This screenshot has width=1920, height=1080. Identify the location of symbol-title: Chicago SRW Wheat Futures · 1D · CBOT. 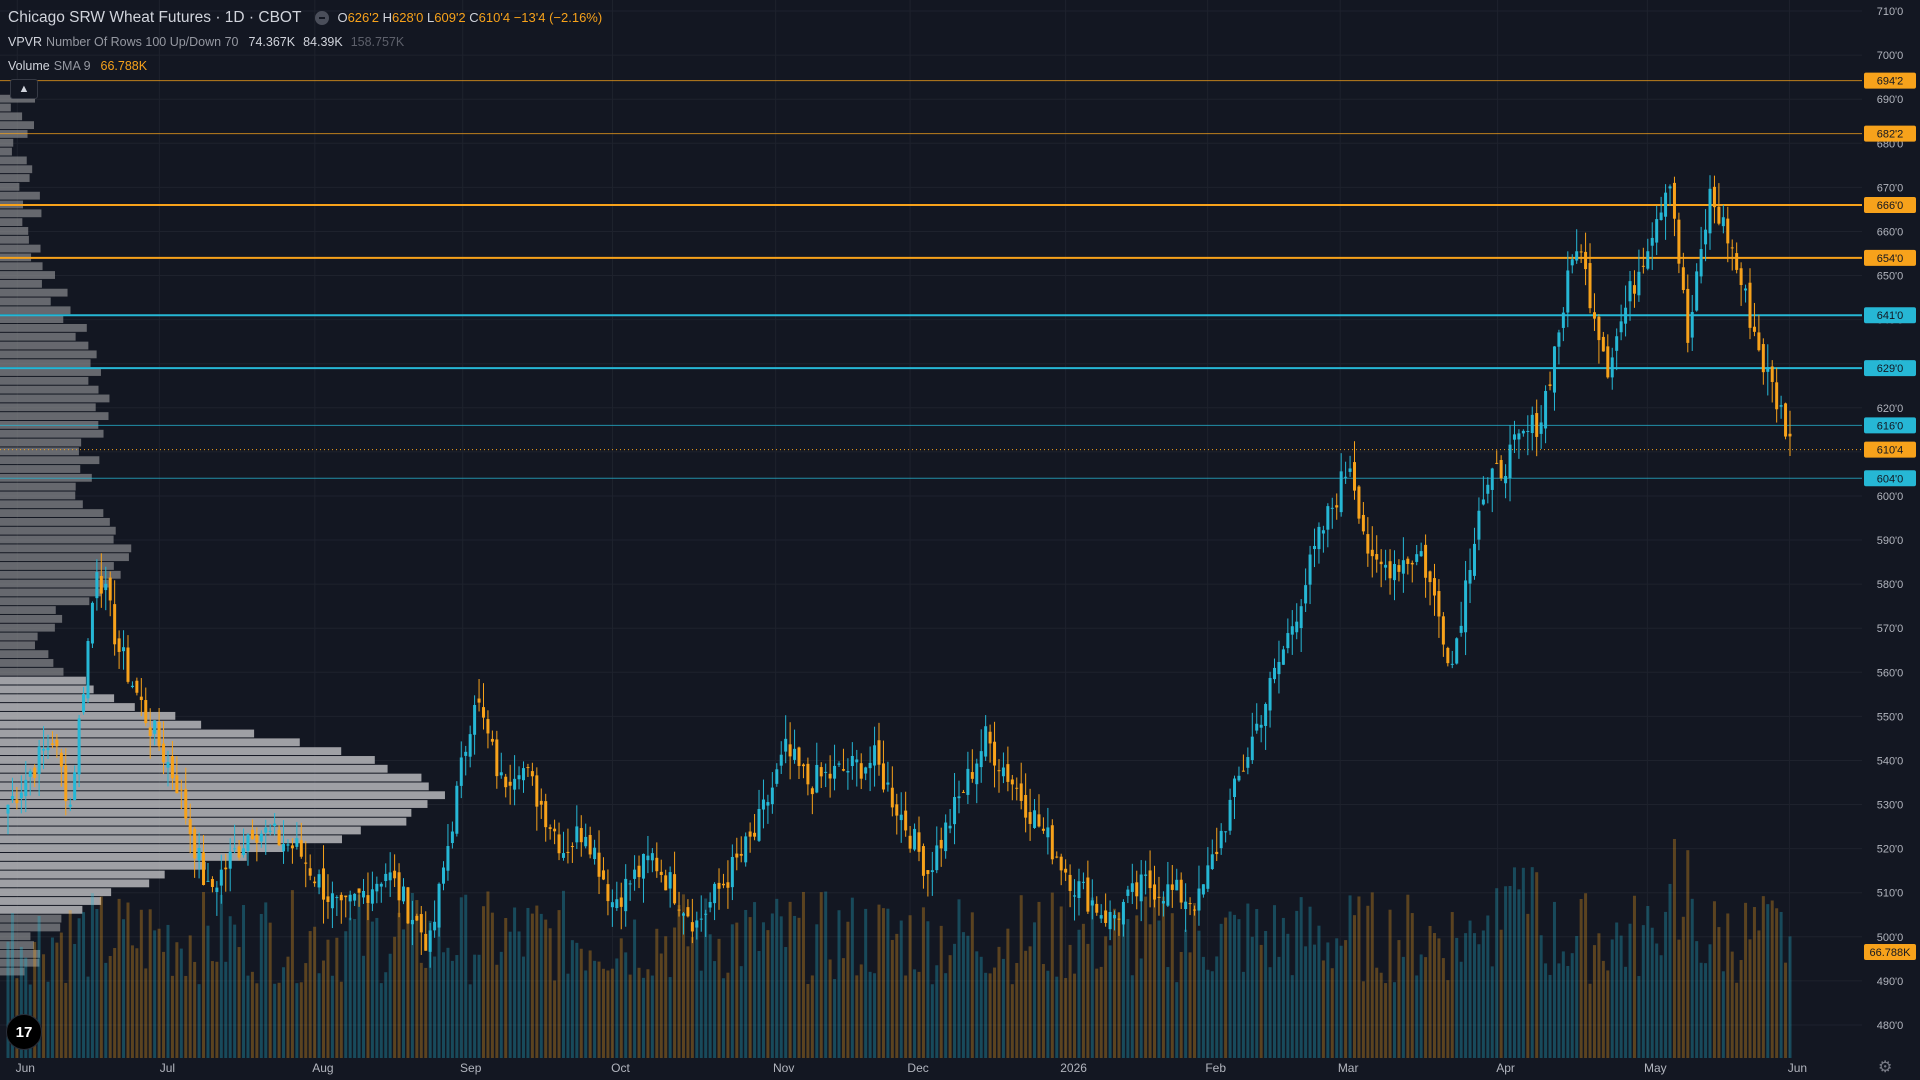
(155, 17).